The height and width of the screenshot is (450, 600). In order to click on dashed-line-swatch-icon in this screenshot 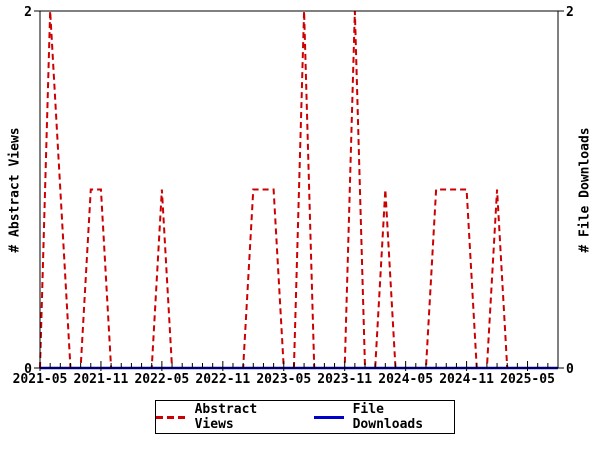, I will do `click(171, 417)`.